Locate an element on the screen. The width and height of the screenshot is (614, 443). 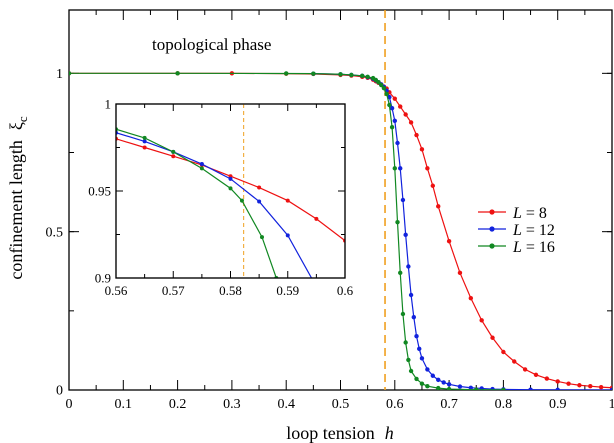
x-tick-label: 0.58 is located at coordinates (230, 290).